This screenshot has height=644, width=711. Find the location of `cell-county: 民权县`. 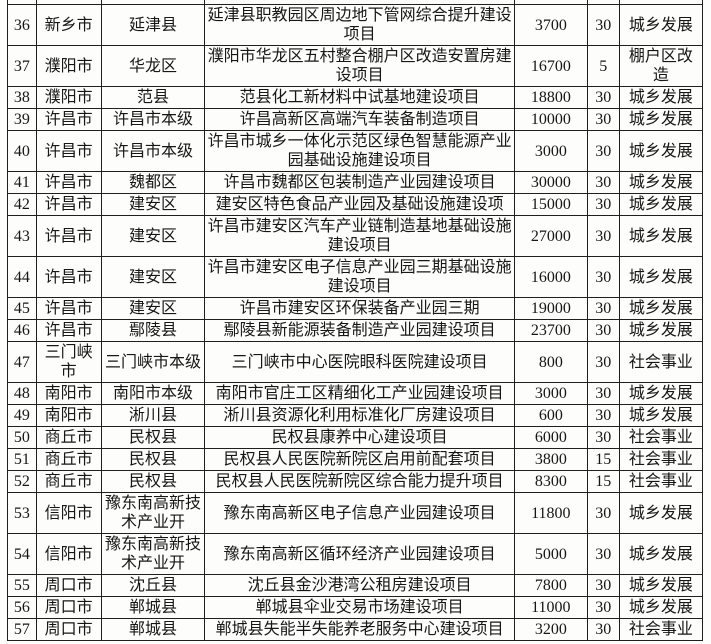

cell-county: 民权县 is located at coordinates (153, 459).